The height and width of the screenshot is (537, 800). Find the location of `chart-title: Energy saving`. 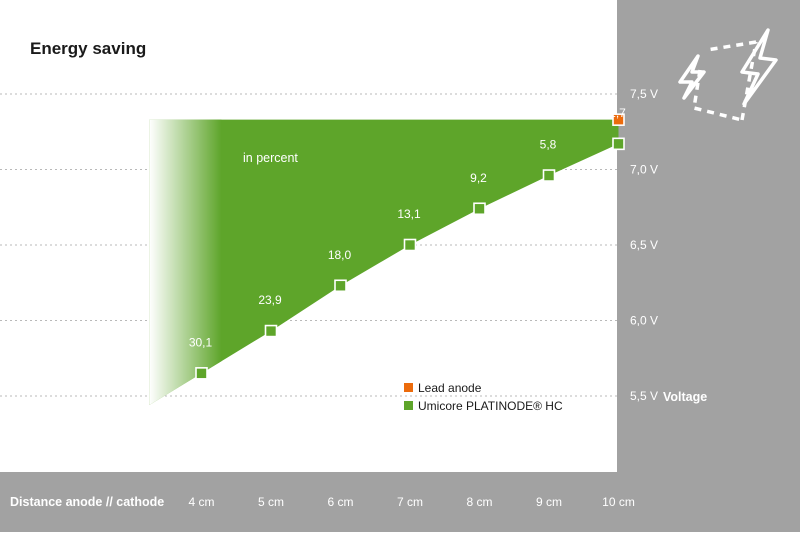

chart-title: Energy saving is located at coordinates (88, 48).